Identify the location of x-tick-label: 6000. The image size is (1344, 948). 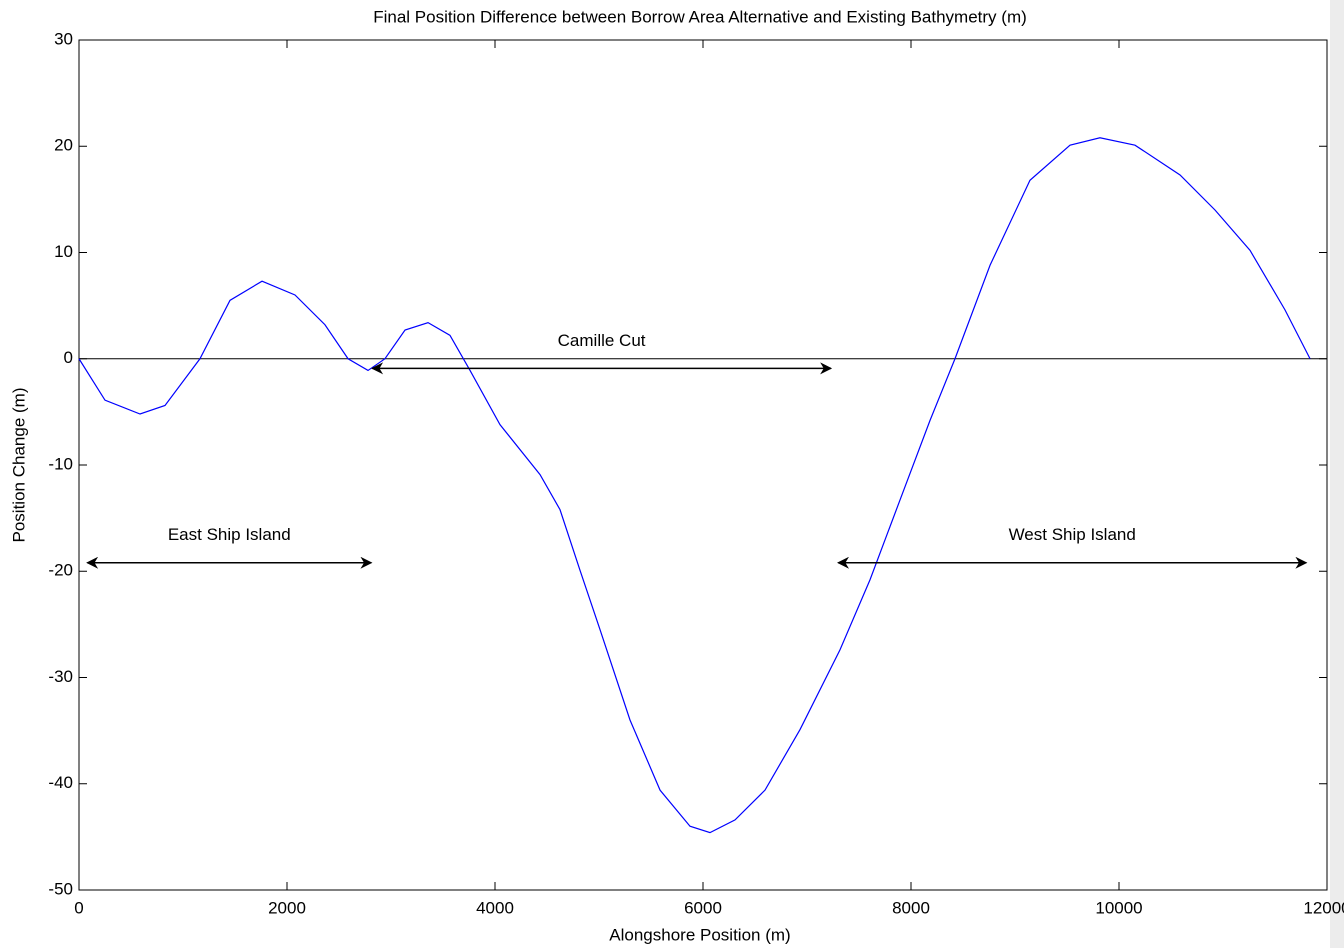
(703, 907).